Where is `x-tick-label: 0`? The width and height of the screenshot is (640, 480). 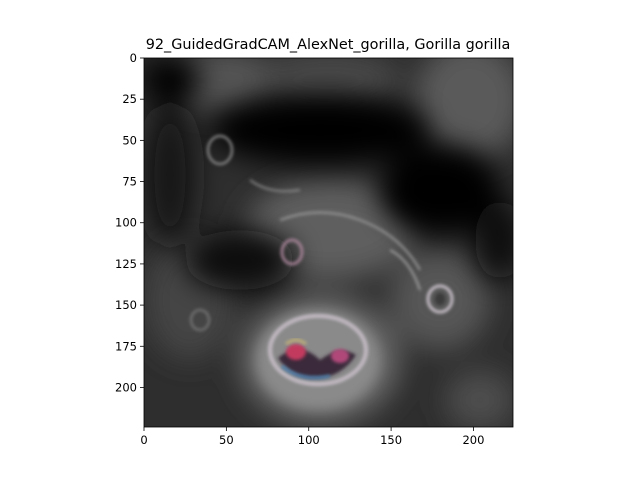
x-tick-label: 0 is located at coordinates (143, 440).